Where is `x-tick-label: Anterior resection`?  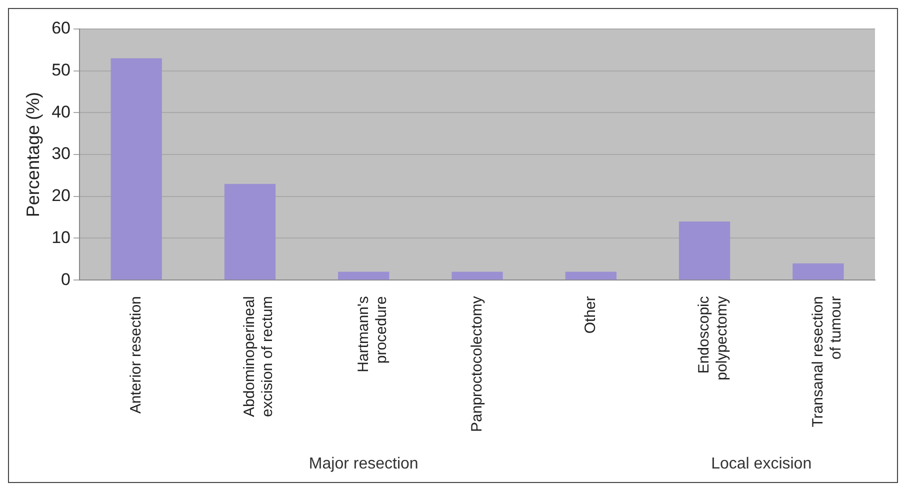
x-tick-label: Anterior resection is located at coordinates (135, 355).